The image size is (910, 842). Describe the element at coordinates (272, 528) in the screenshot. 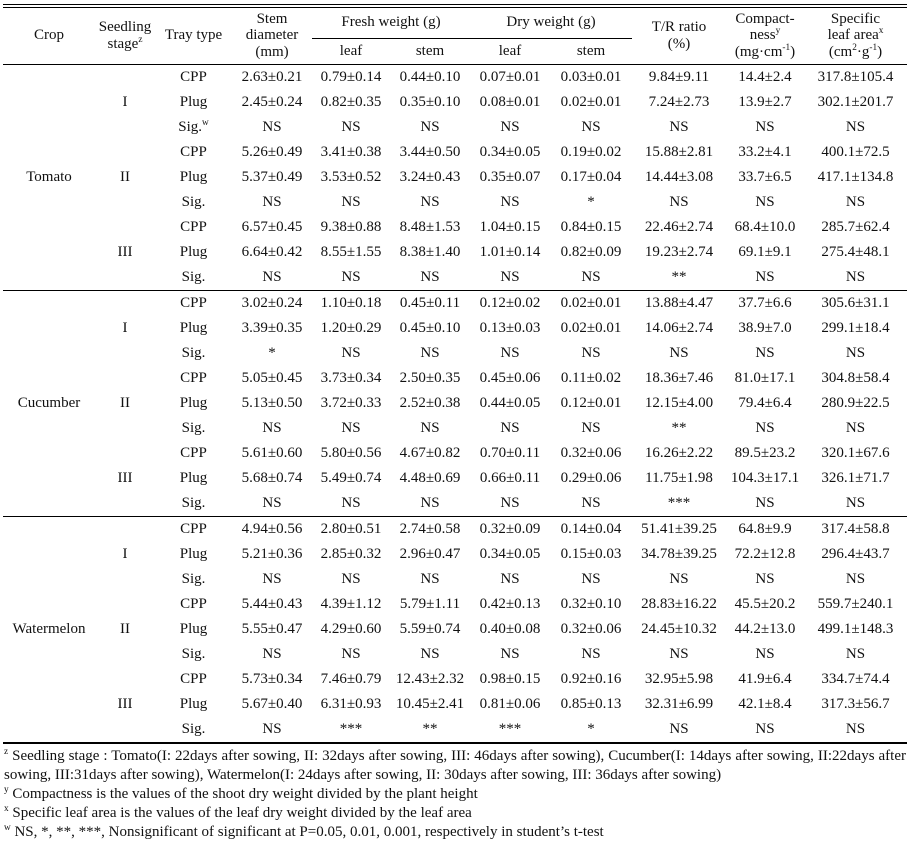

I see `value-cell: 4.94±0.56` at that location.